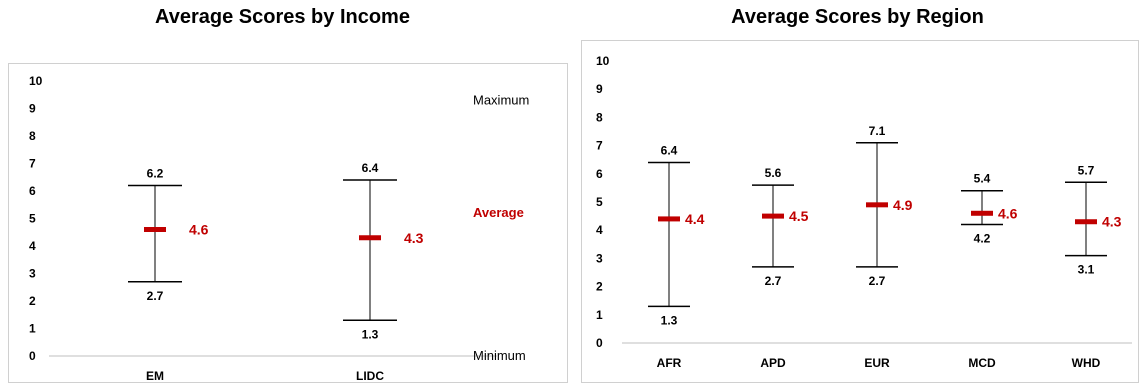  What do you see at coordinates (499, 355) in the screenshot?
I see `legend-minimum: Minimum` at bounding box center [499, 355].